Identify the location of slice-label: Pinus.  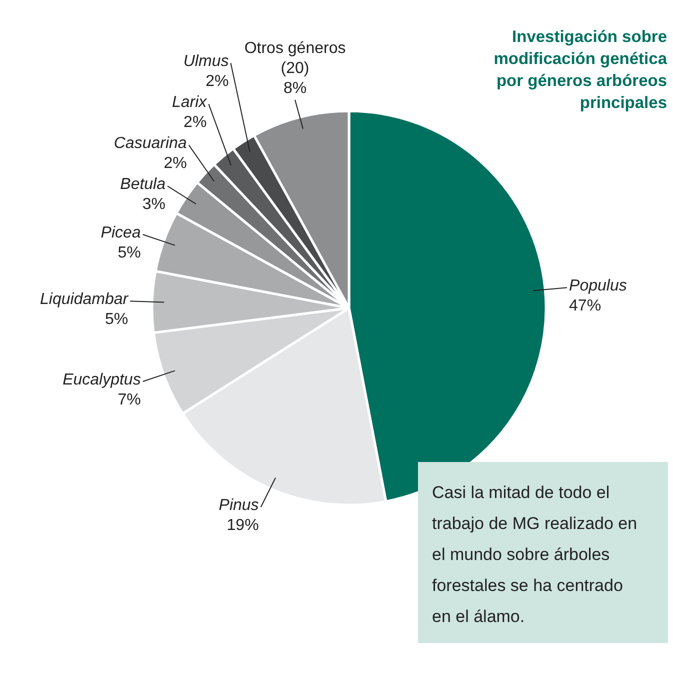
(238, 505).